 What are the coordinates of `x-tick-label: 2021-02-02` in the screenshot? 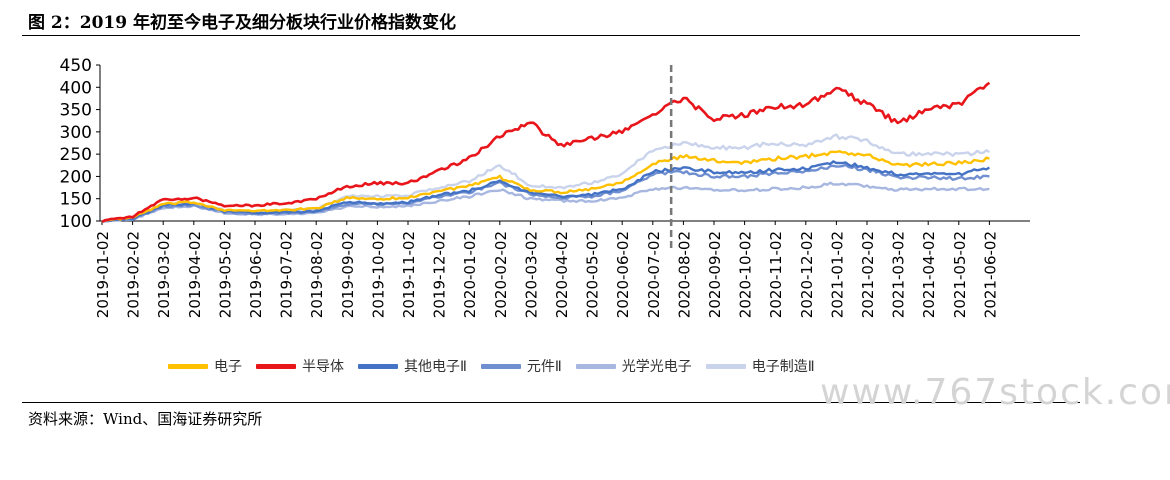 It's located at (868, 274).